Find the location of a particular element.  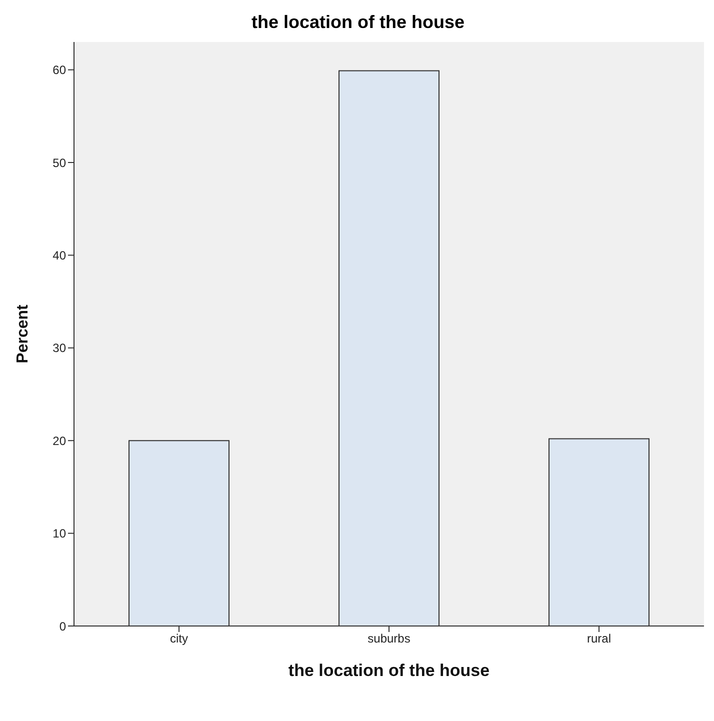

x-tick-label: rural is located at coordinates (599, 639).